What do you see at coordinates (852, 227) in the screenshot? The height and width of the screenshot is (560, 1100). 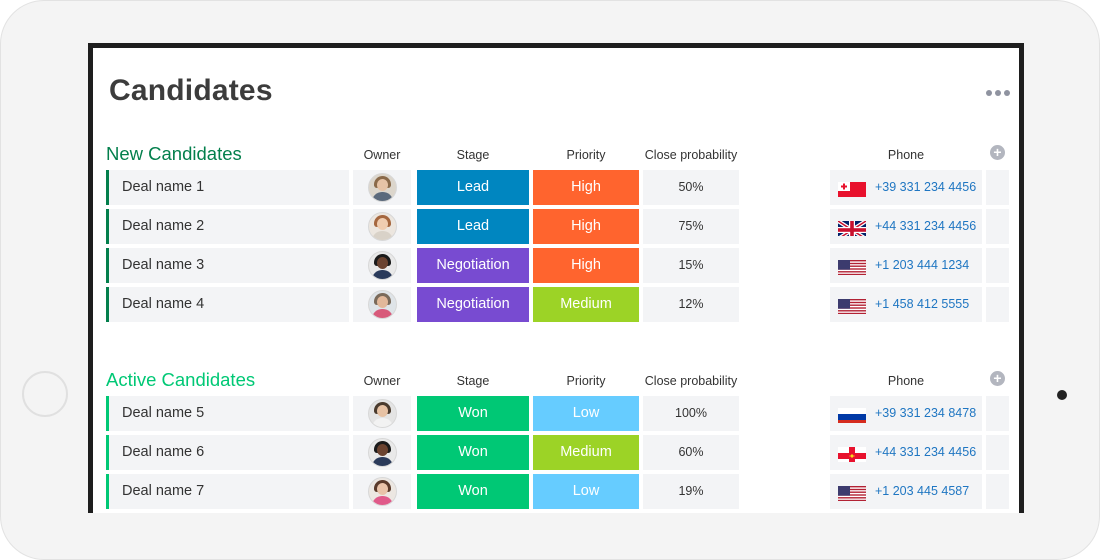 I see `uk-flag-icon` at bounding box center [852, 227].